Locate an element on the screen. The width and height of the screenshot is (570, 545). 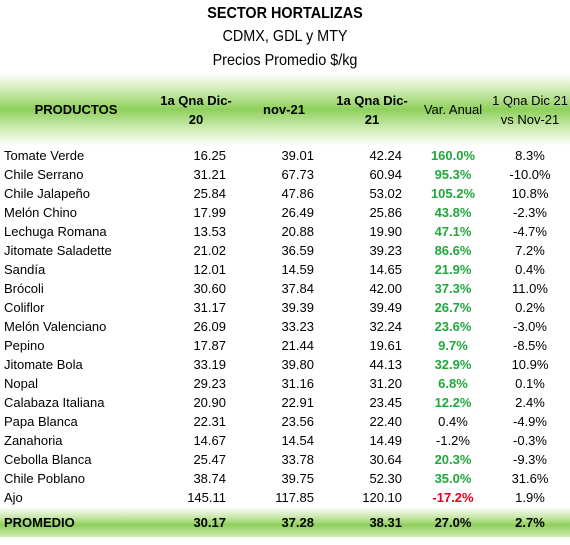
price-dic20: 29.23 is located at coordinates (209, 383).